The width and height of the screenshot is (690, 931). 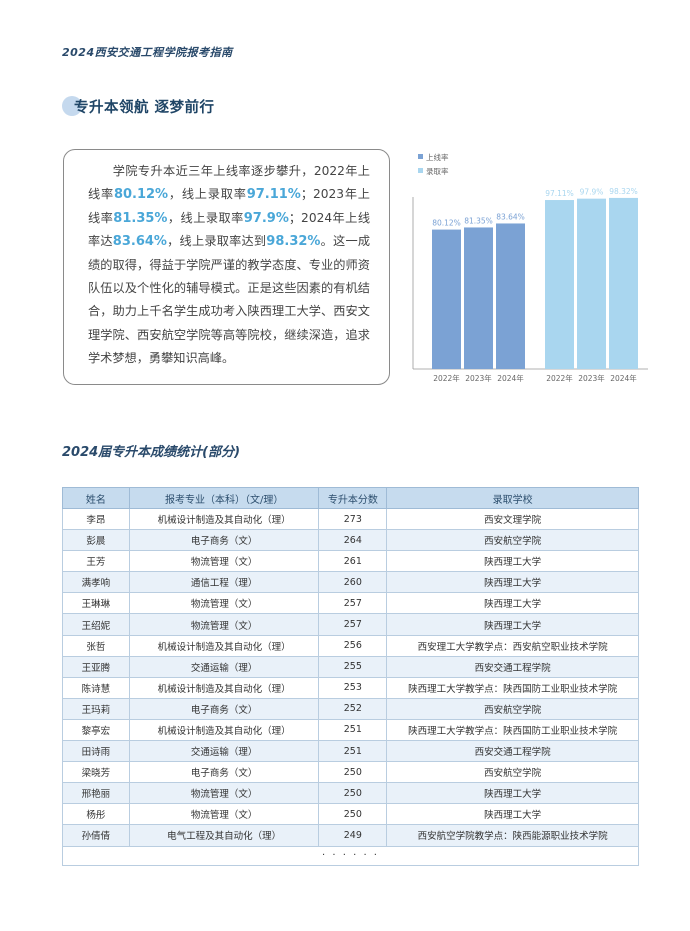 I want to click on table-ellipsis-row: · · · · · ·, so click(x=350, y=855).